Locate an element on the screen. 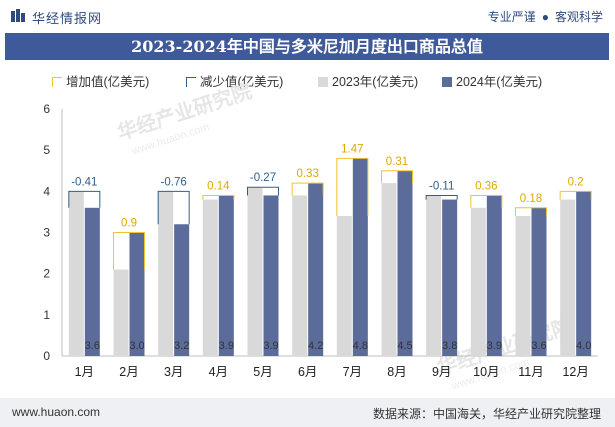  y-tick-label: 5 is located at coordinates (46, 150).